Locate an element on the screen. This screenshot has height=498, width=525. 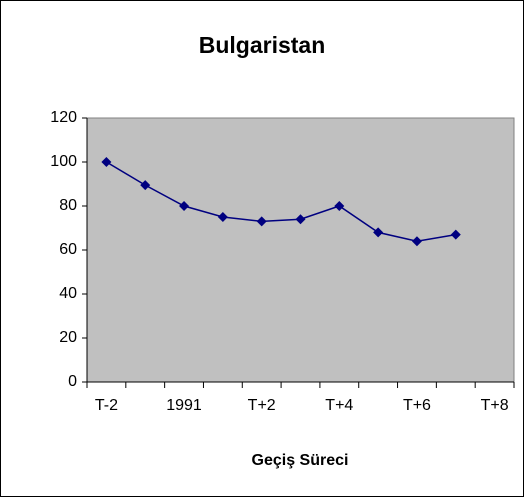
y-tick-label: 60 is located at coordinates (68, 249).